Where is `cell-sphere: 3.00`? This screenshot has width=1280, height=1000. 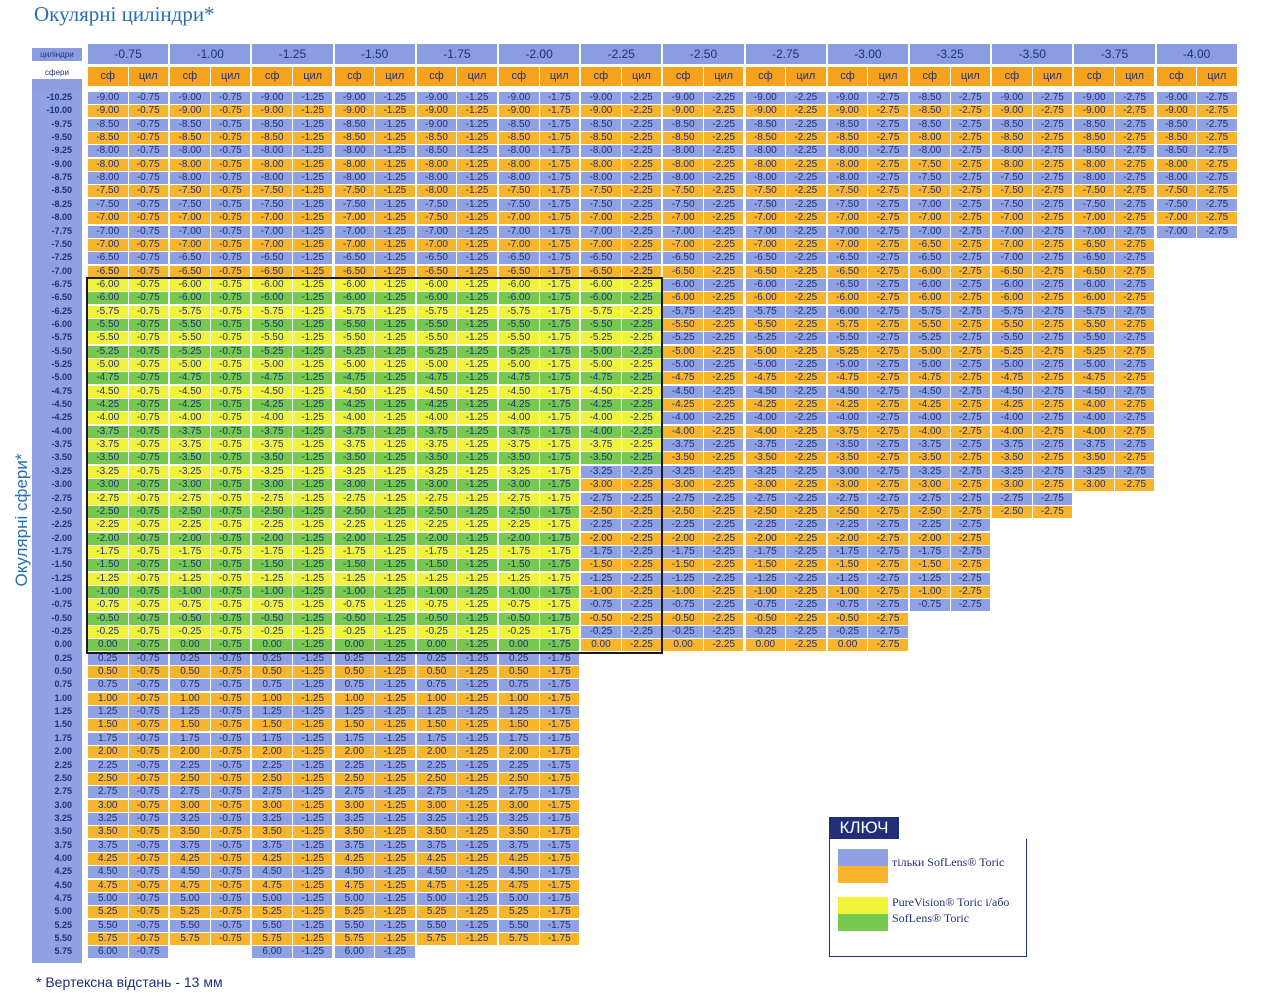 cell-sphere: 3.00 is located at coordinates (108, 805).